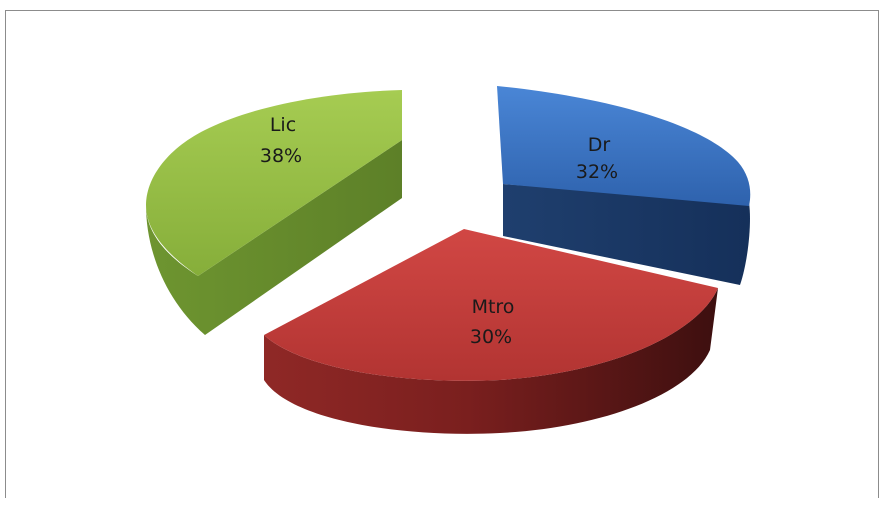  What do you see at coordinates (626, 234) in the screenshot?
I see `pie-slice-dr-side` at bounding box center [626, 234].